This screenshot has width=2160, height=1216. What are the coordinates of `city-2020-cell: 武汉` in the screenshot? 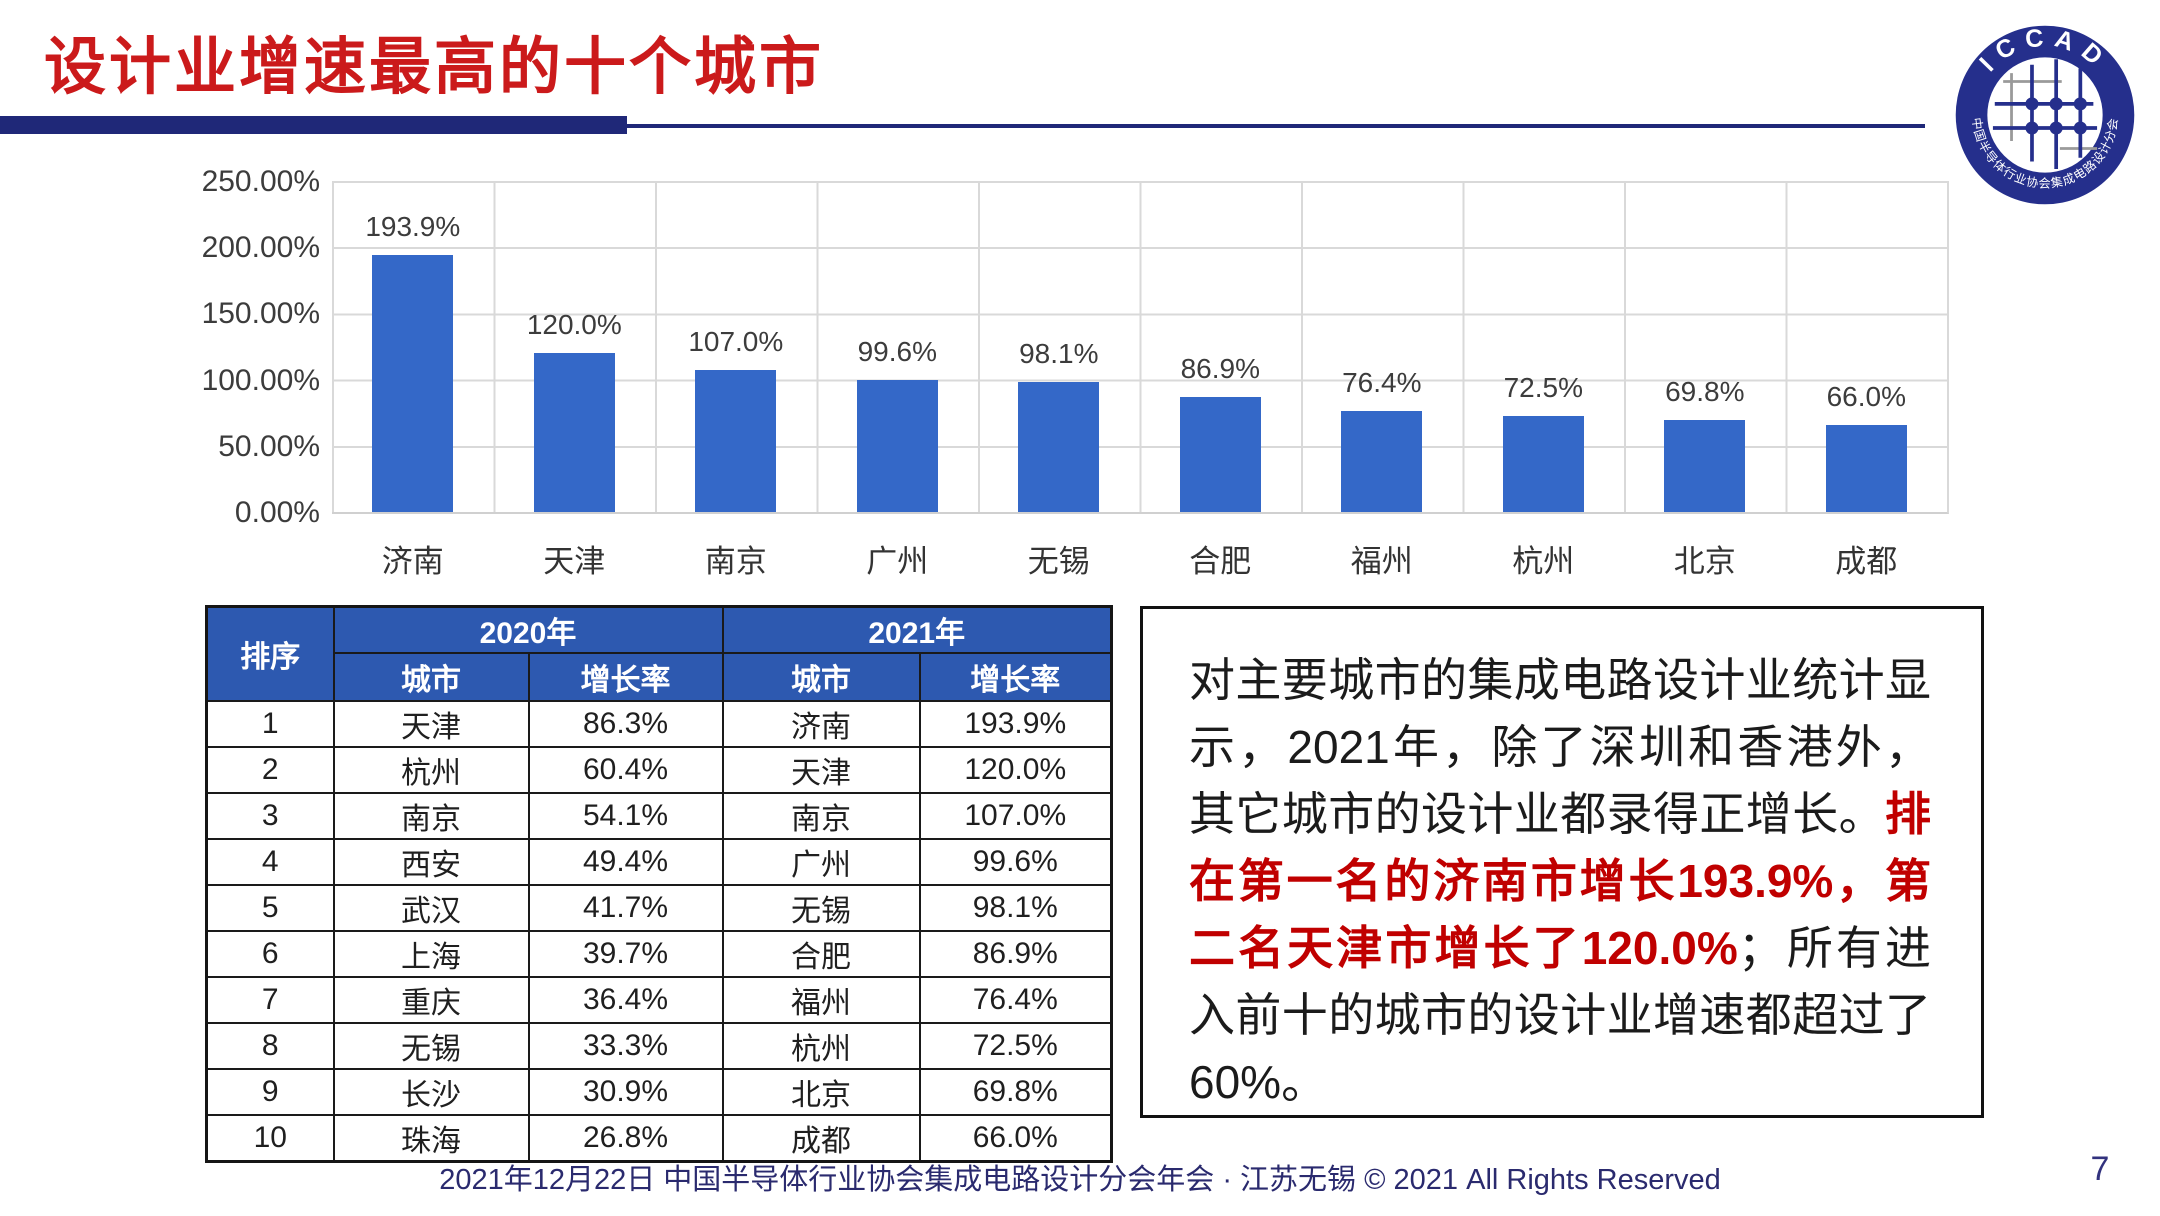 It's located at (431, 908).